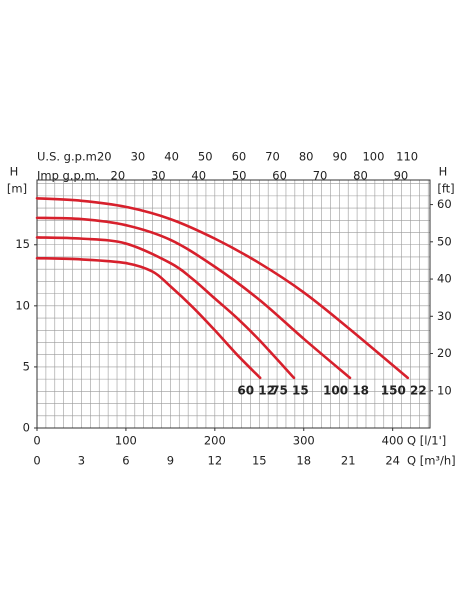  Describe the element at coordinates (320, 176) in the screenshot. I see `x3-tick-label: 70` at that location.